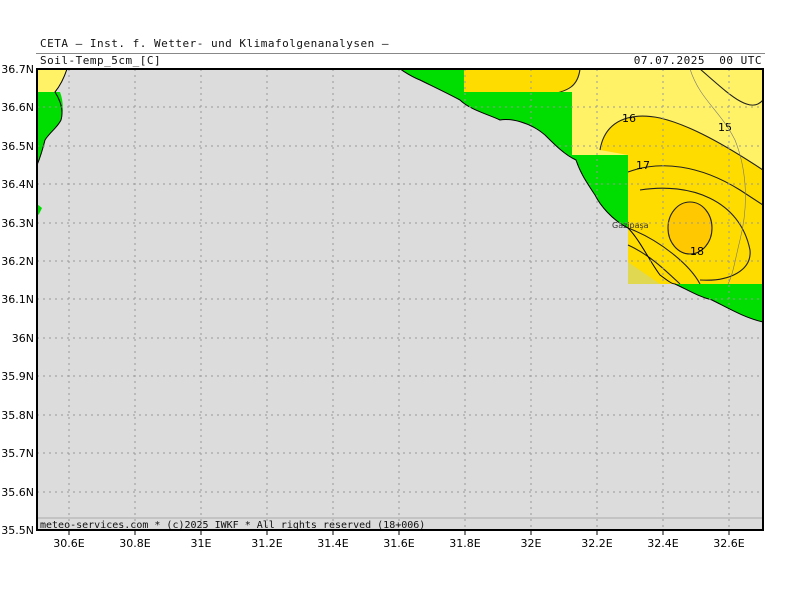 The height and width of the screenshot is (600, 800). What do you see at coordinates (17, 453) in the screenshot?
I see `lat-tick-label: 35.7N` at bounding box center [17, 453].